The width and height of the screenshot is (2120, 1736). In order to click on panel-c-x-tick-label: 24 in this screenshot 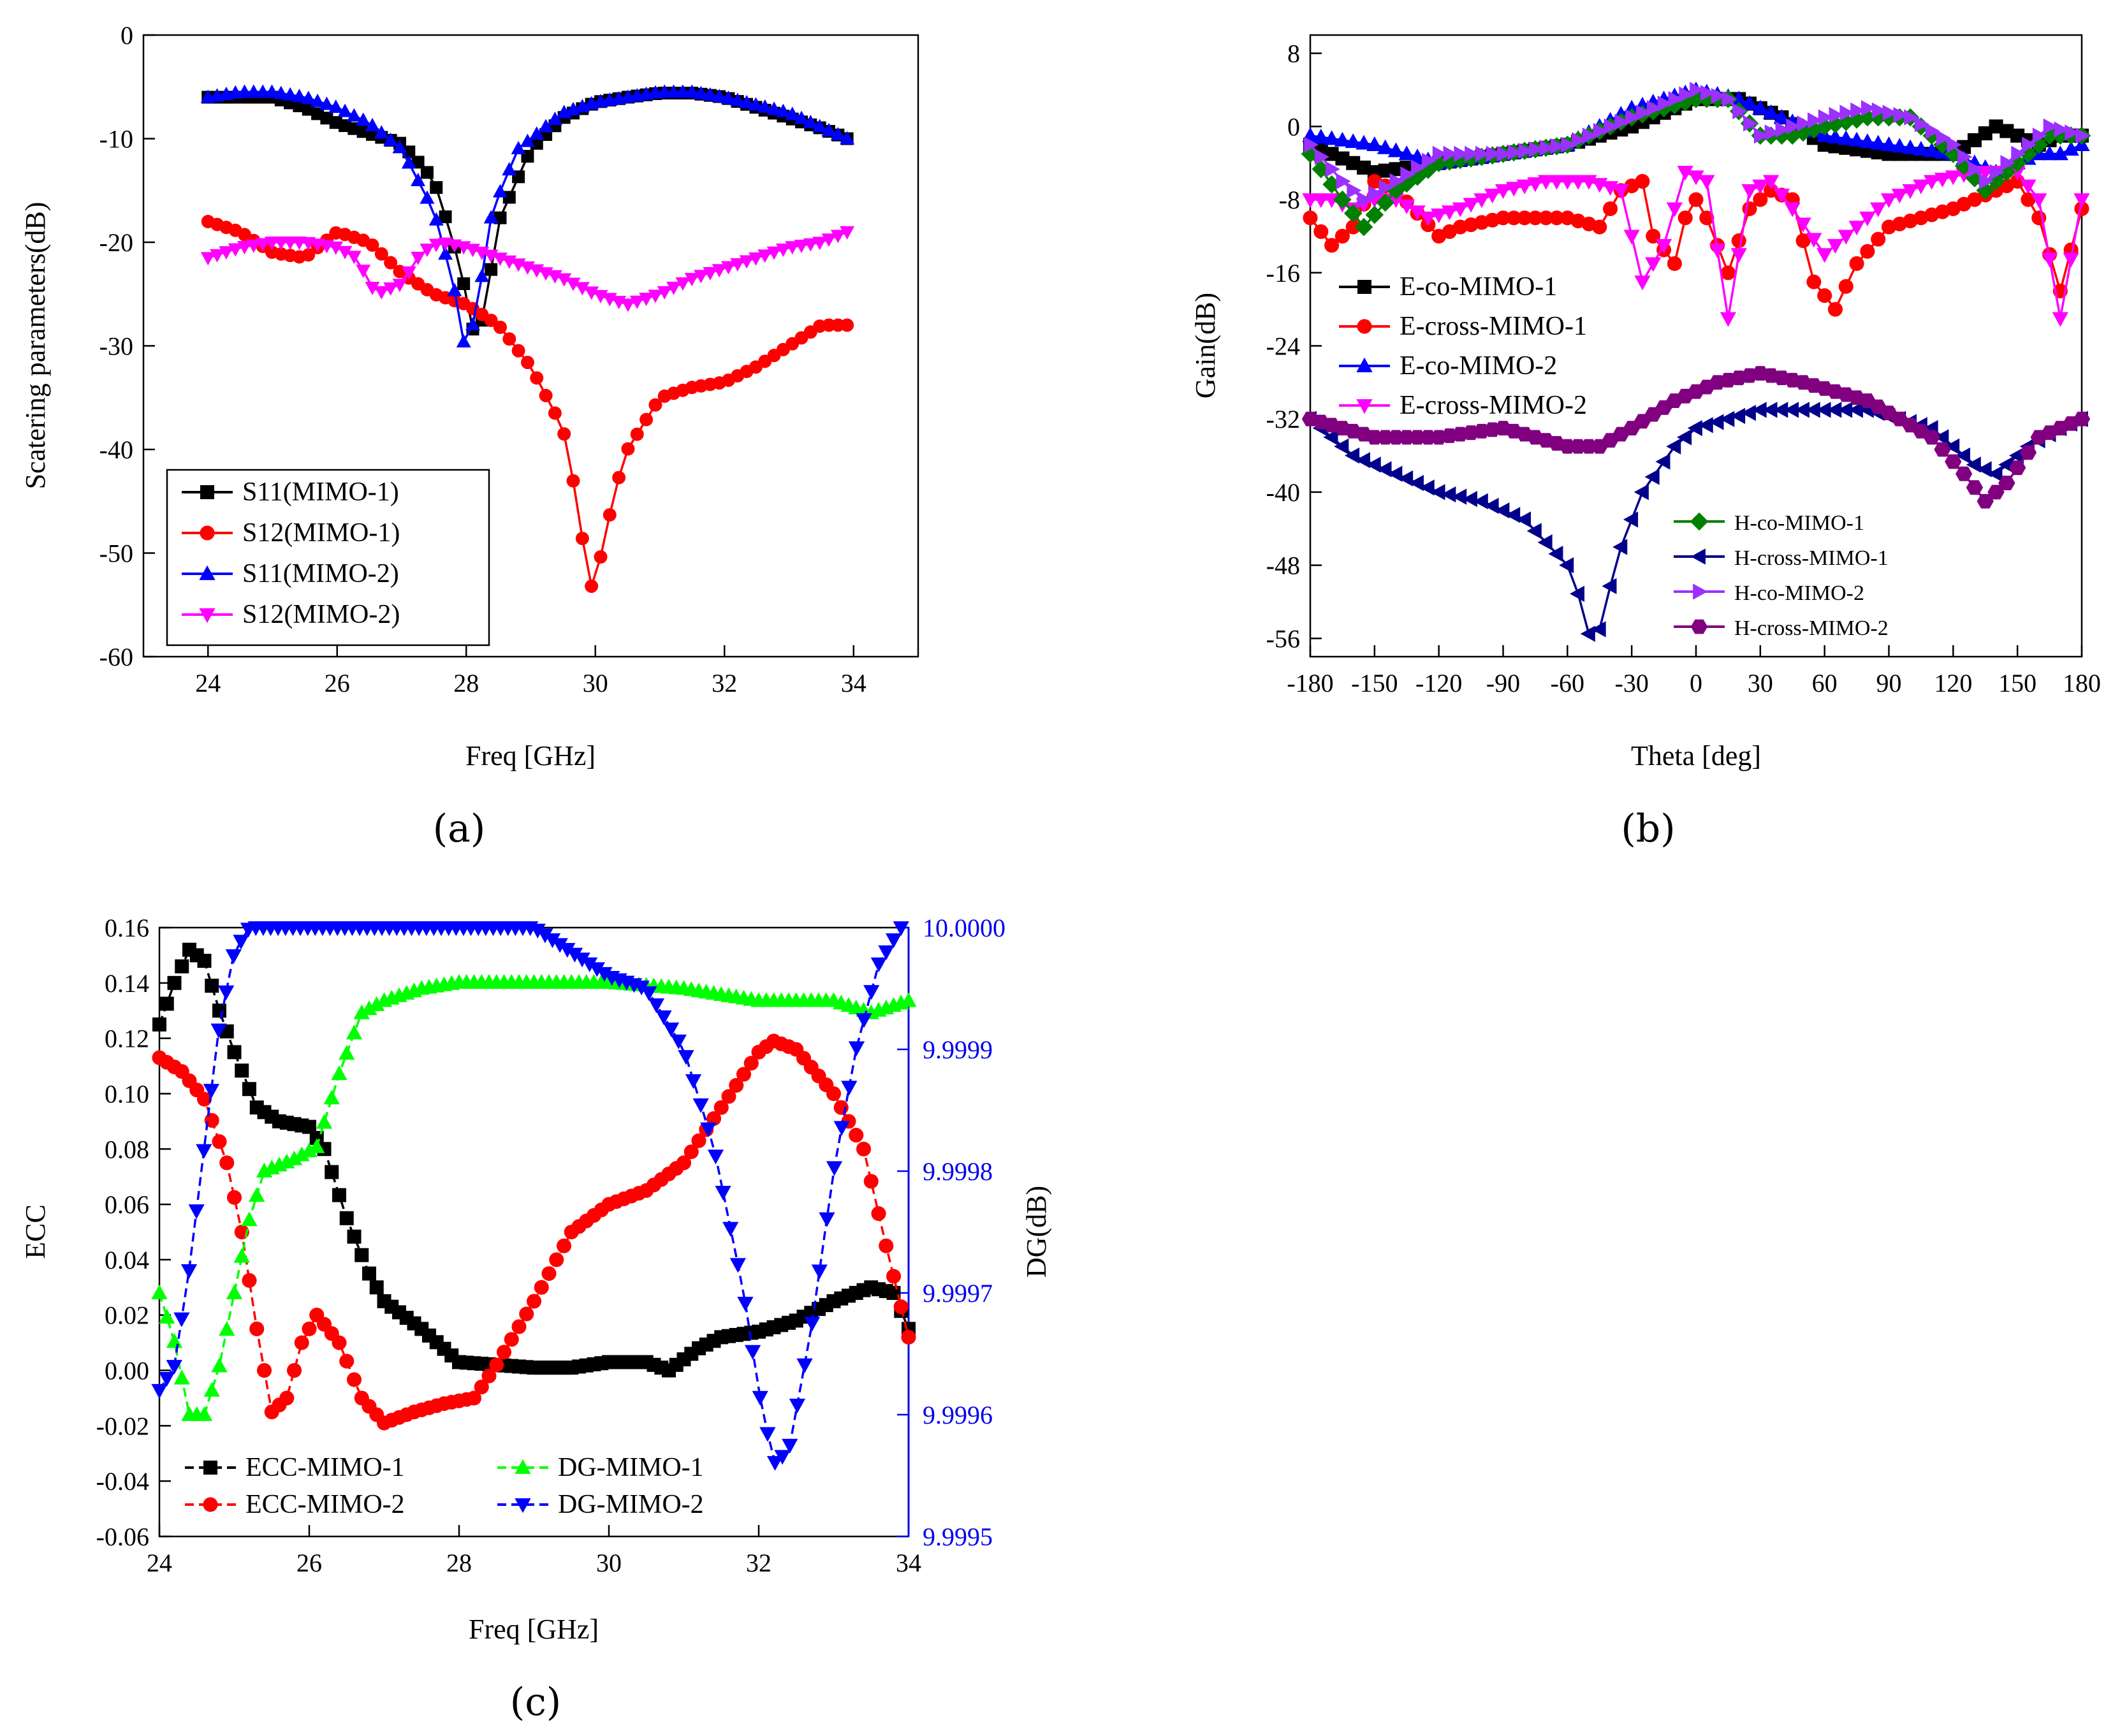, I will do `click(159, 1563)`.